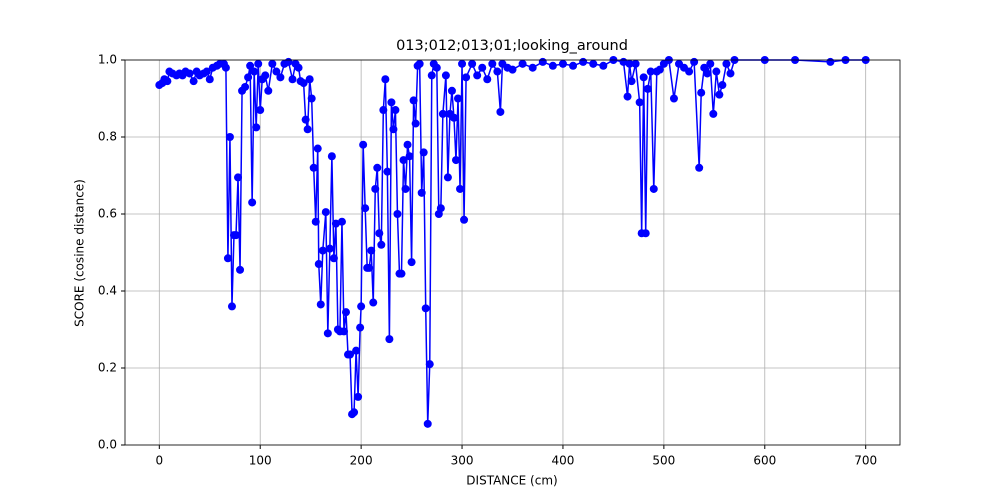 Image resolution: width=1000 pixels, height=500 pixels. What do you see at coordinates (107, 291) in the screenshot?
I see `y-tick-label: 0.4` at bounding box center [107, 291].